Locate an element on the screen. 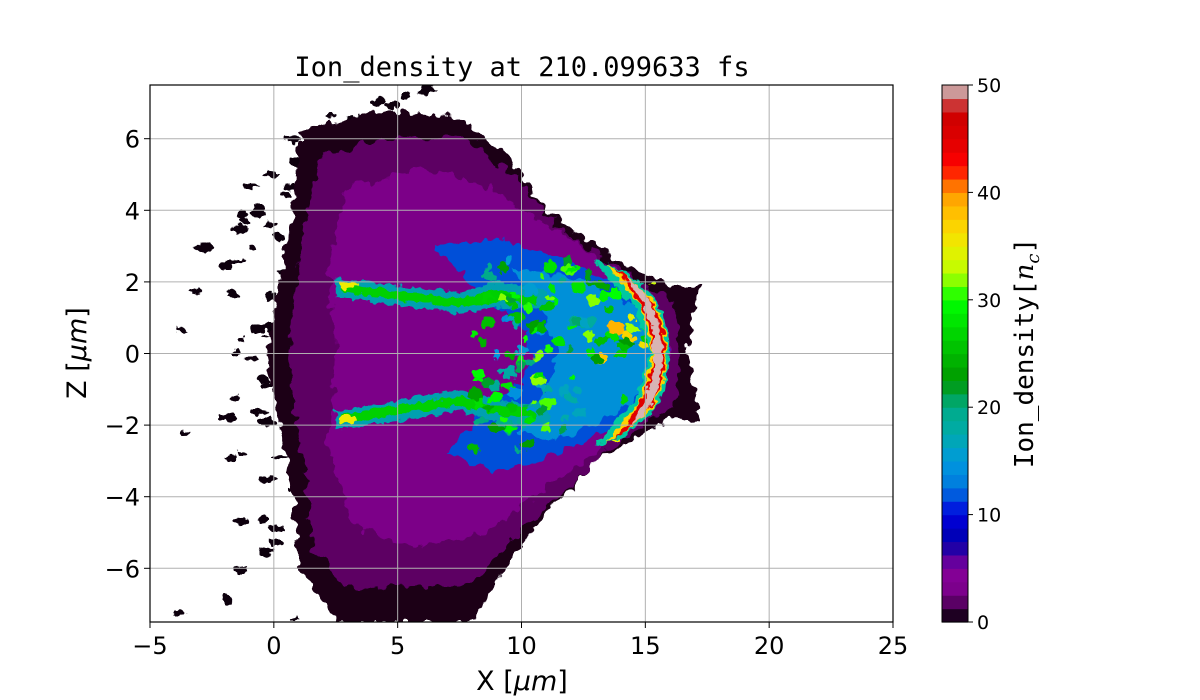 The image size is (1200, 700). colorbar-tick-label: 20 is located at coordinates (989, 408).